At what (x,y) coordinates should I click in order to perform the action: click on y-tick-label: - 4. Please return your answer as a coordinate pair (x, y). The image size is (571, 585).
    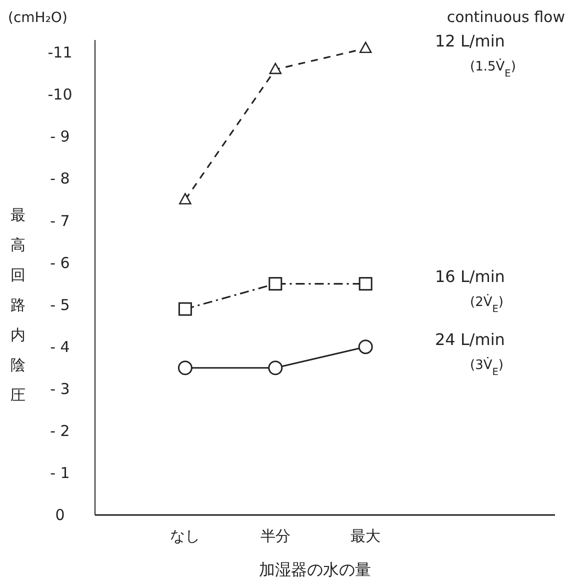
    Looking at the image, I should click on (60, 347).